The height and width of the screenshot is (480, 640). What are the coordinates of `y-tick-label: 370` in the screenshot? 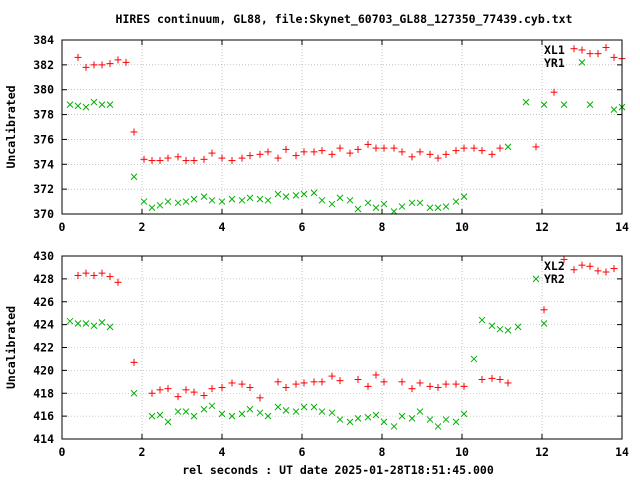 It's located at (43, 214).